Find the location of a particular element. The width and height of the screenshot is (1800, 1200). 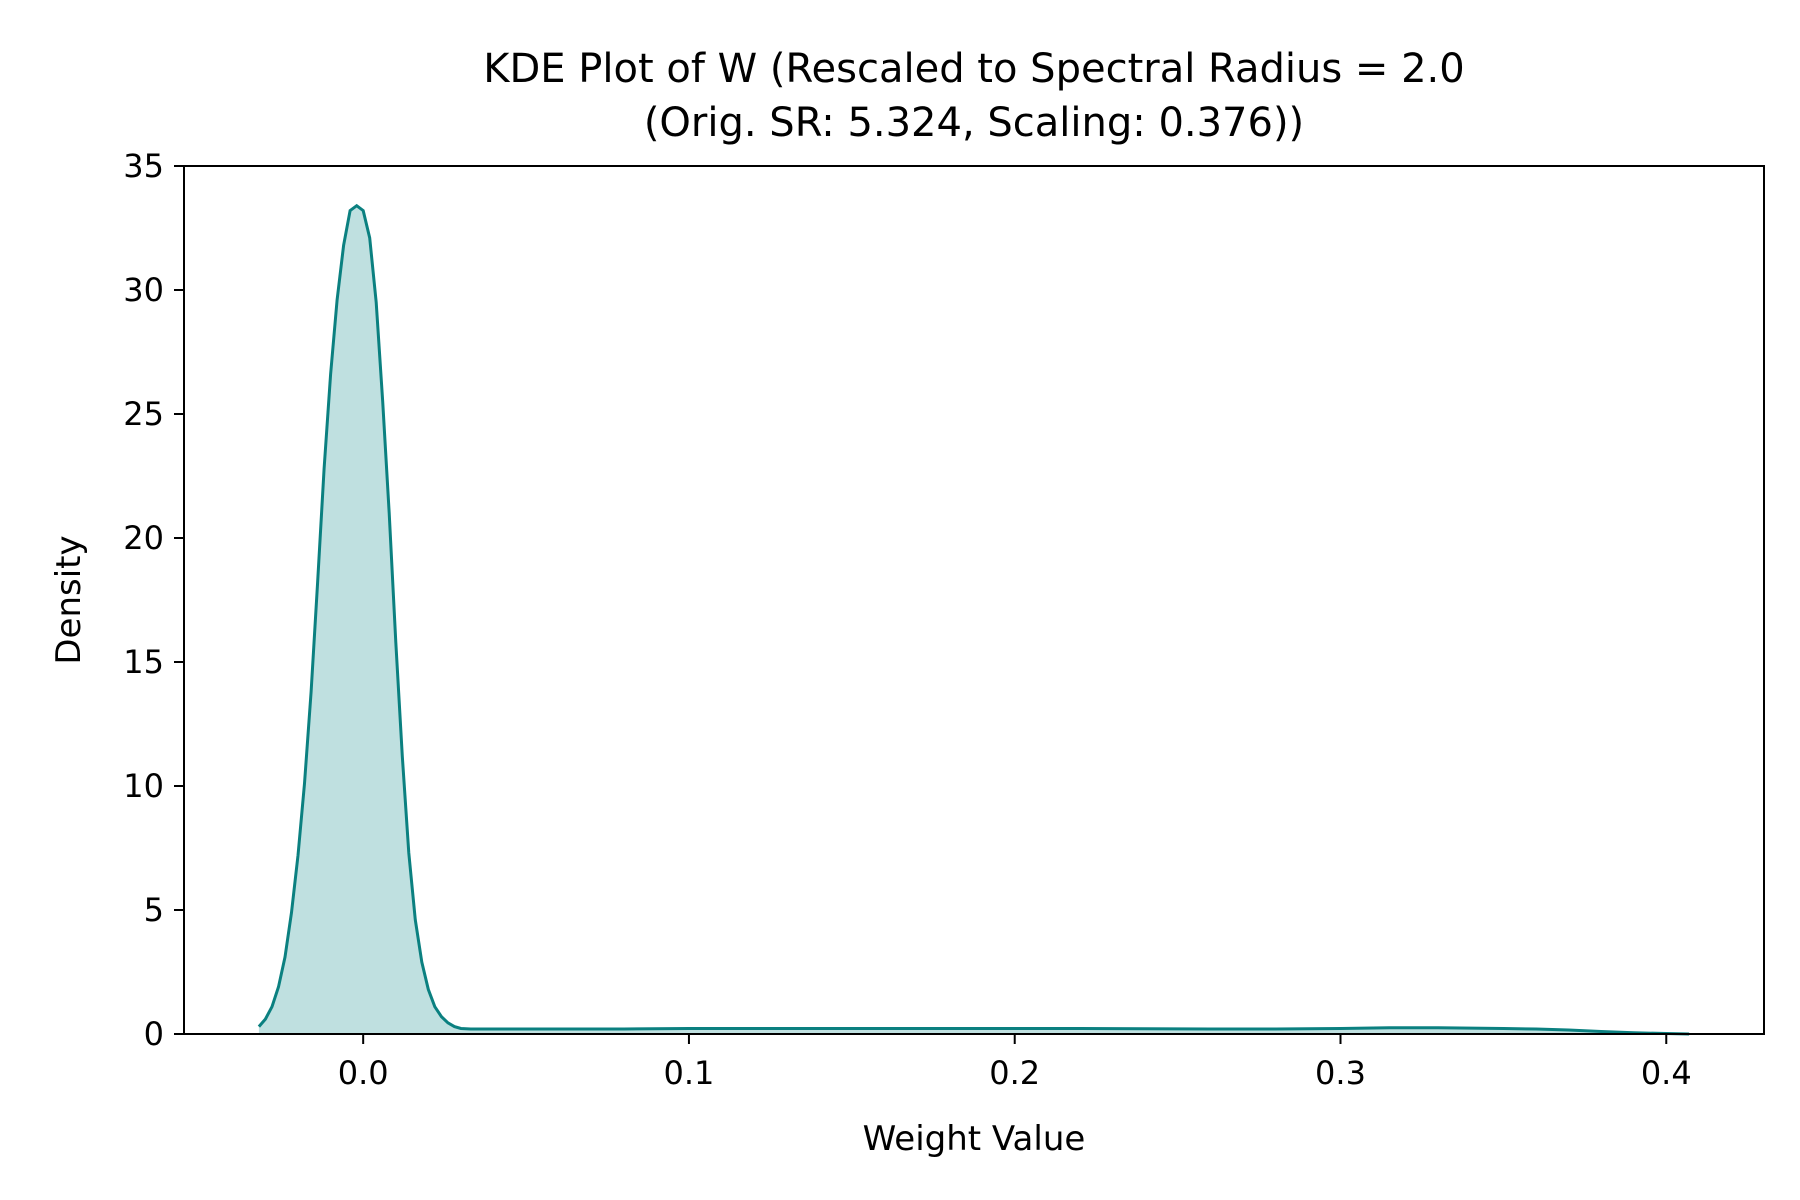

chart-title-line2: (Orig. SR: 5.324, Scaling: 0.376)) is located at coordinates (974, 123).